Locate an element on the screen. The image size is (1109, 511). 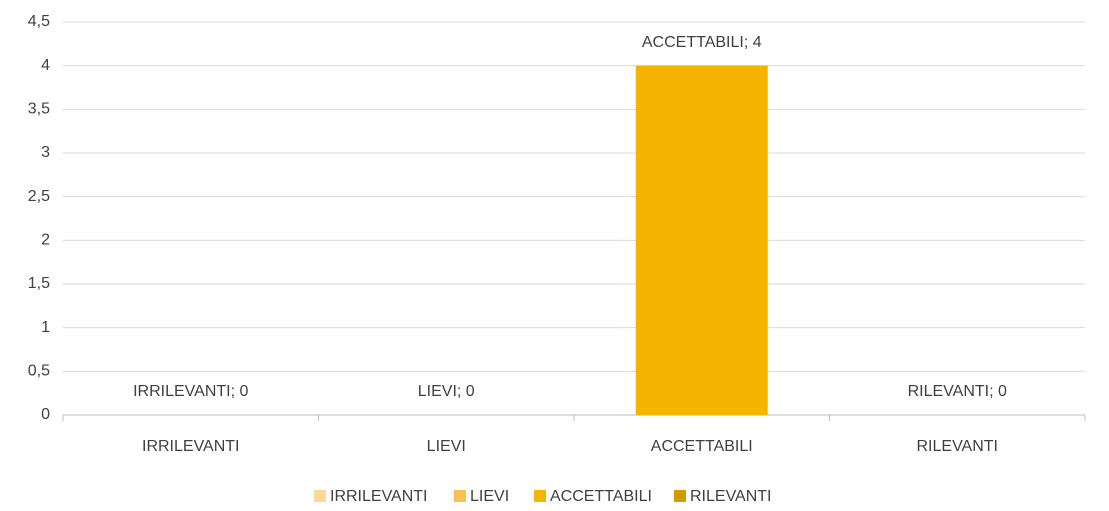
y-tick-label: 0 is located at coordinates (45, 414).